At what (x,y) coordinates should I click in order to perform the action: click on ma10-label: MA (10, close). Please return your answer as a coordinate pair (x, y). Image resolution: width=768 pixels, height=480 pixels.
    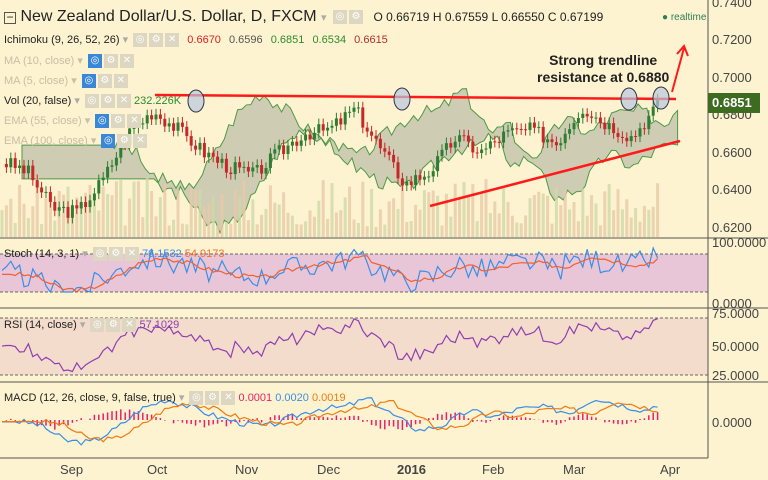
    Looking at the image, I should click on (39, 61).